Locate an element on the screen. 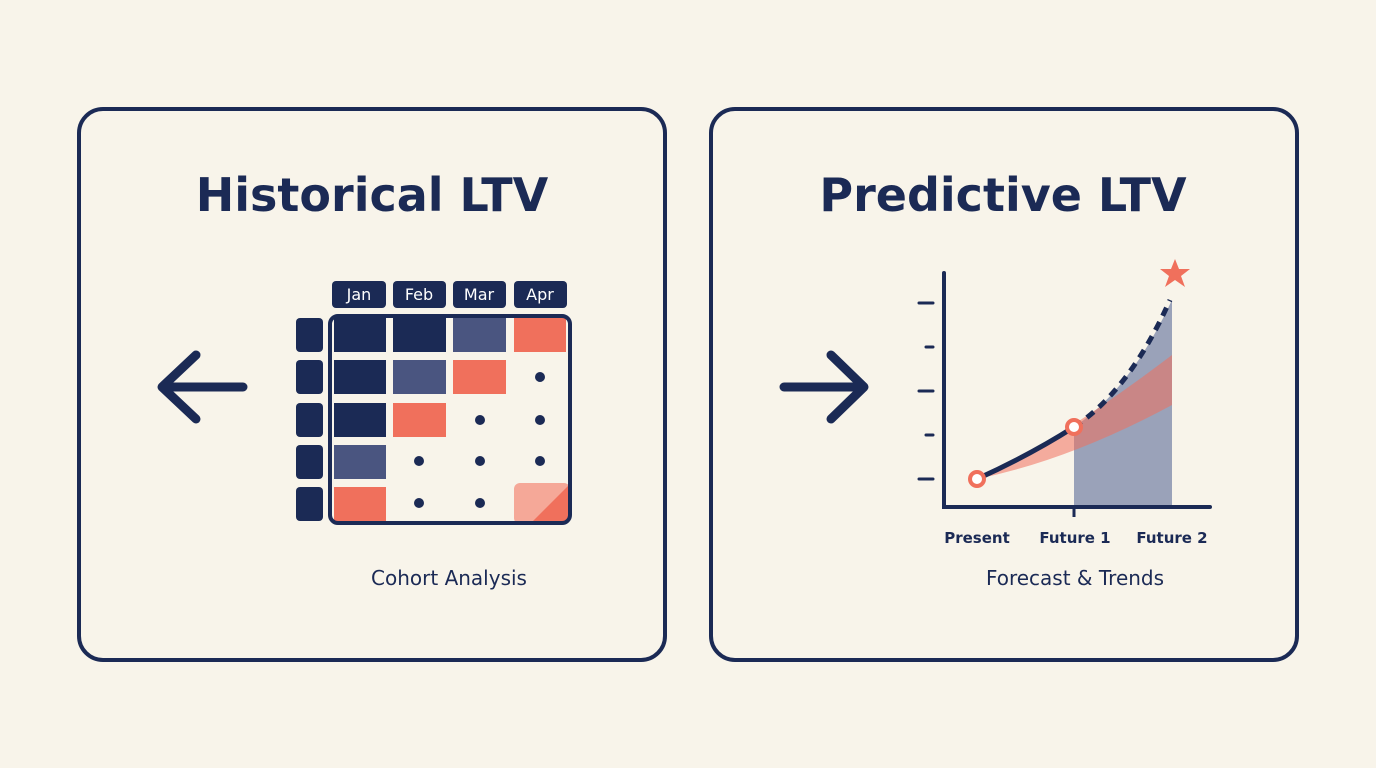 Image resolution: width=1376 pixels, height=768 pixels. row-headers is located at coordinates (309, 419).